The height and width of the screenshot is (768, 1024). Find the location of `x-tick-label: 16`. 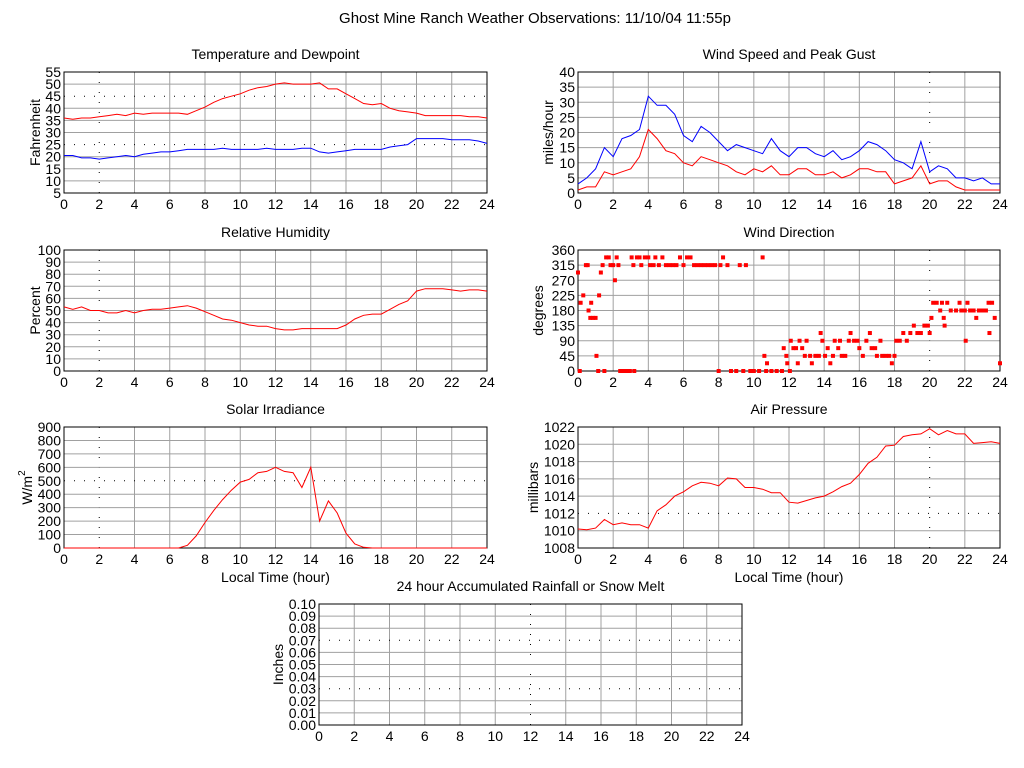

x-tick-label: 16 is located at coordinates (860, 204).